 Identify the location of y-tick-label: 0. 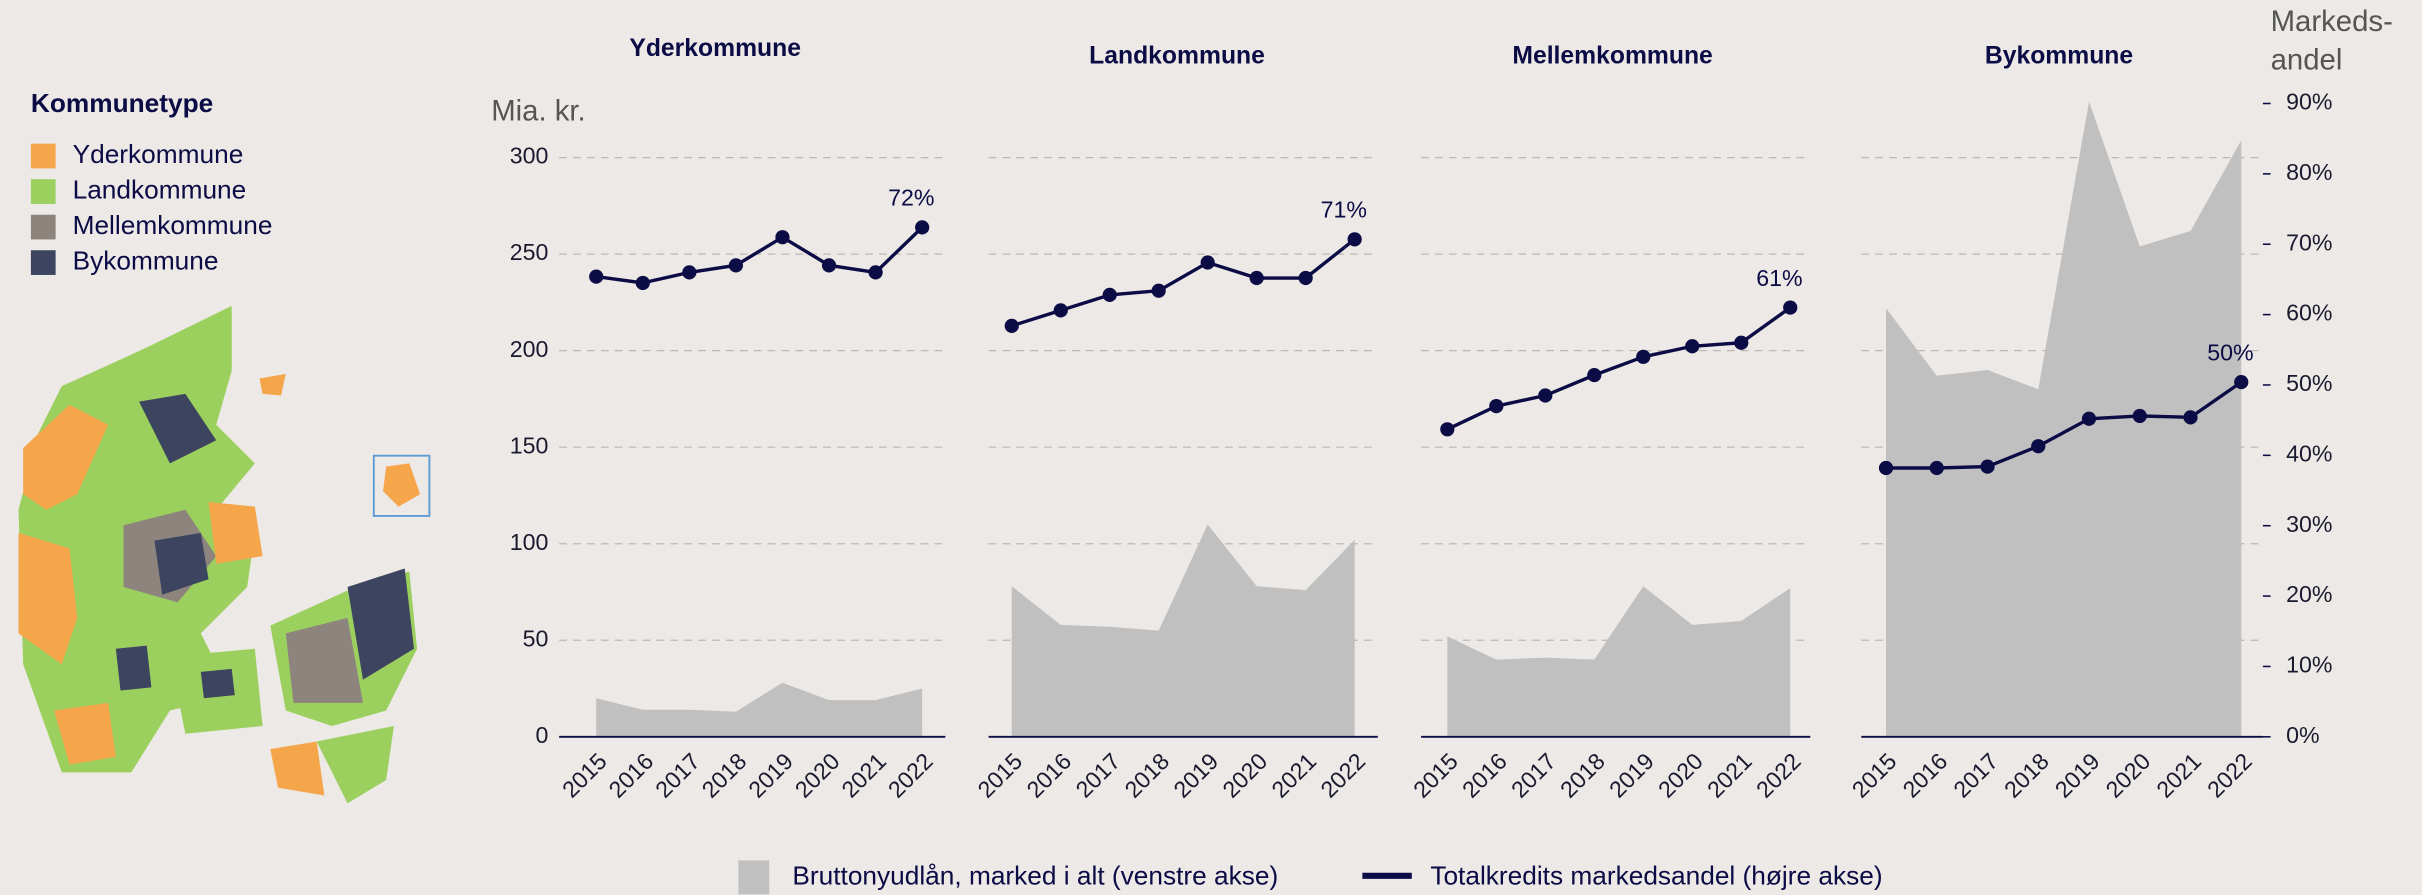
(541, 735).